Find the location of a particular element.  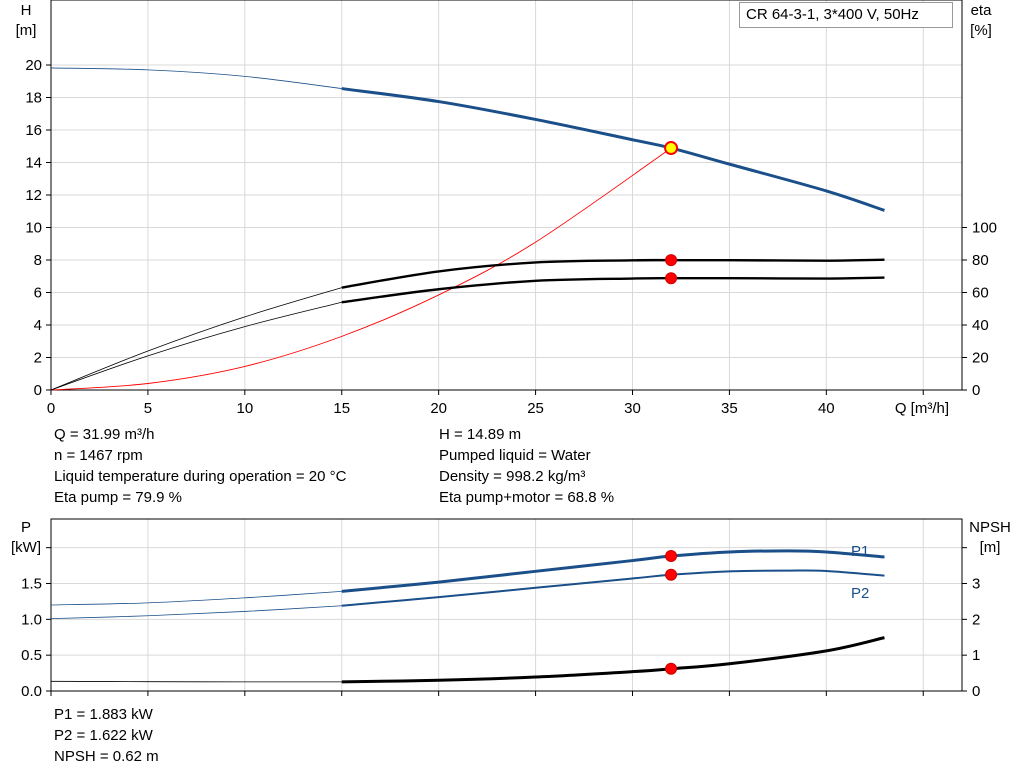

y-tick-label: 18 is located at coordinates (33, 98).